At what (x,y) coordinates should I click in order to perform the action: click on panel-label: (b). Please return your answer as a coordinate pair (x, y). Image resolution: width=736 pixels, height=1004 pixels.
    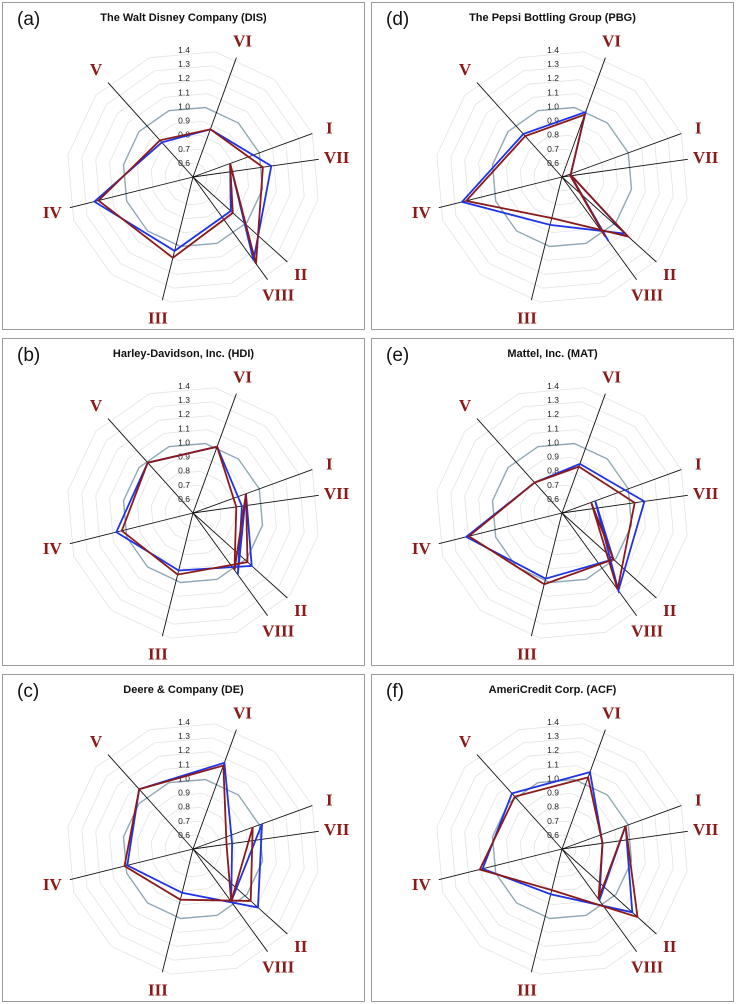
    Looking at the image, I should click on (29, 355).